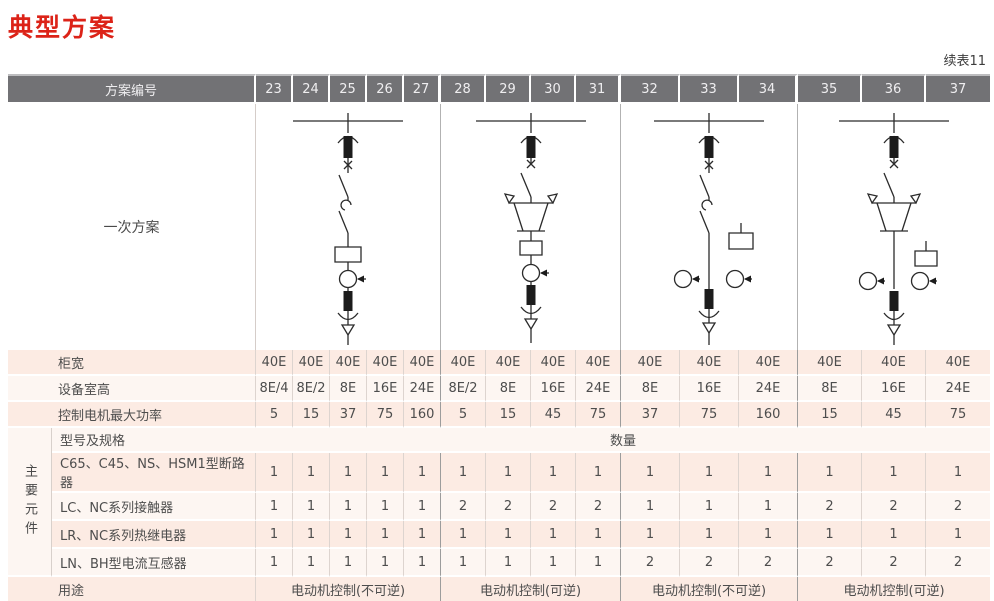 The width and height of the screenshot is (994, 601). Describe the element at coordinates (349, 227) in the screenshot. I see `circuit-diagram-non-reversible` at that location.